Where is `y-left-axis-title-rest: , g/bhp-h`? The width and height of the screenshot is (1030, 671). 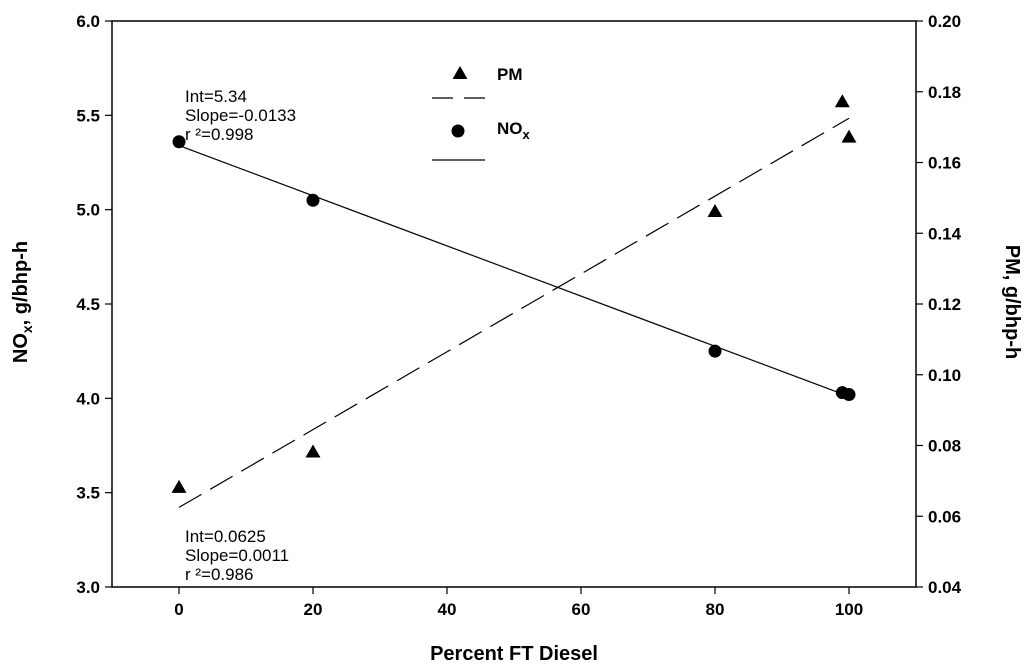 y-left-axis-title-rest: , g/bhp-h is located at coordinates (21, 283).